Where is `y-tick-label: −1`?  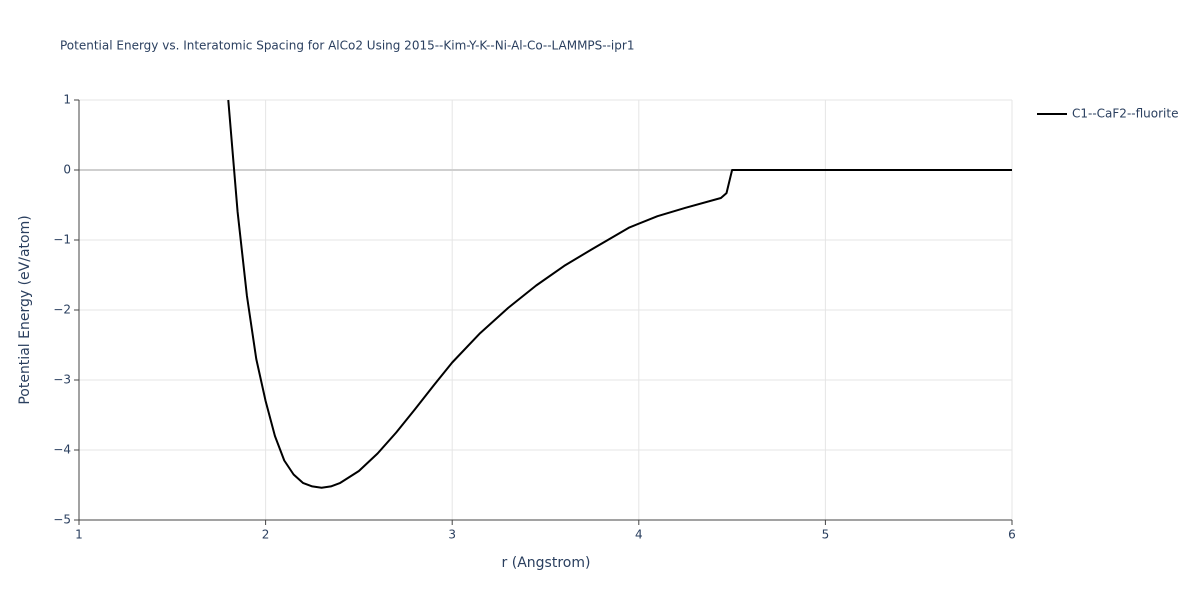 y-tick-label: −1 is located at coordinates (62, 240).